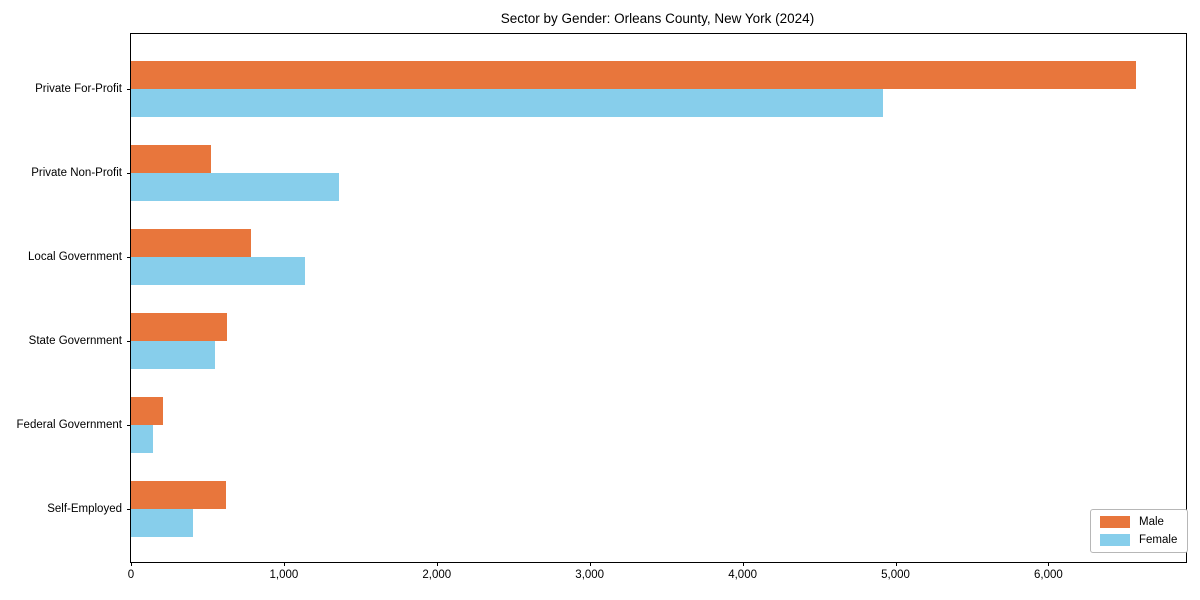 This screenshot has height=600, width=1200. Describe the element at coordinates (284, 575) in the screenshot. I see `xtick-label-1: 1,000` at that location.